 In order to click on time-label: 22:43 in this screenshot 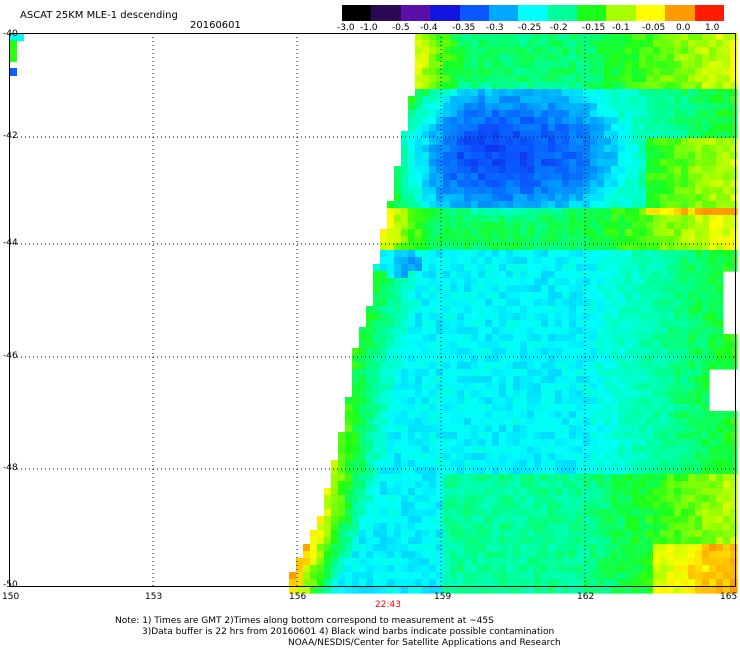, I will do `click(388, 605)`.